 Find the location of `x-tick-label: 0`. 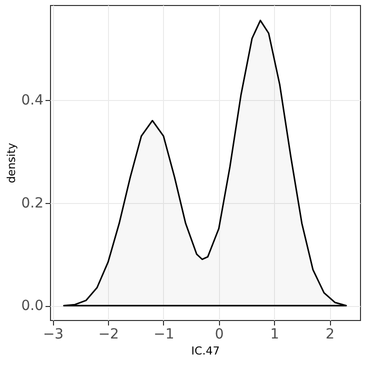

x-tick-label: 0 is located at coordinates (219, 334).